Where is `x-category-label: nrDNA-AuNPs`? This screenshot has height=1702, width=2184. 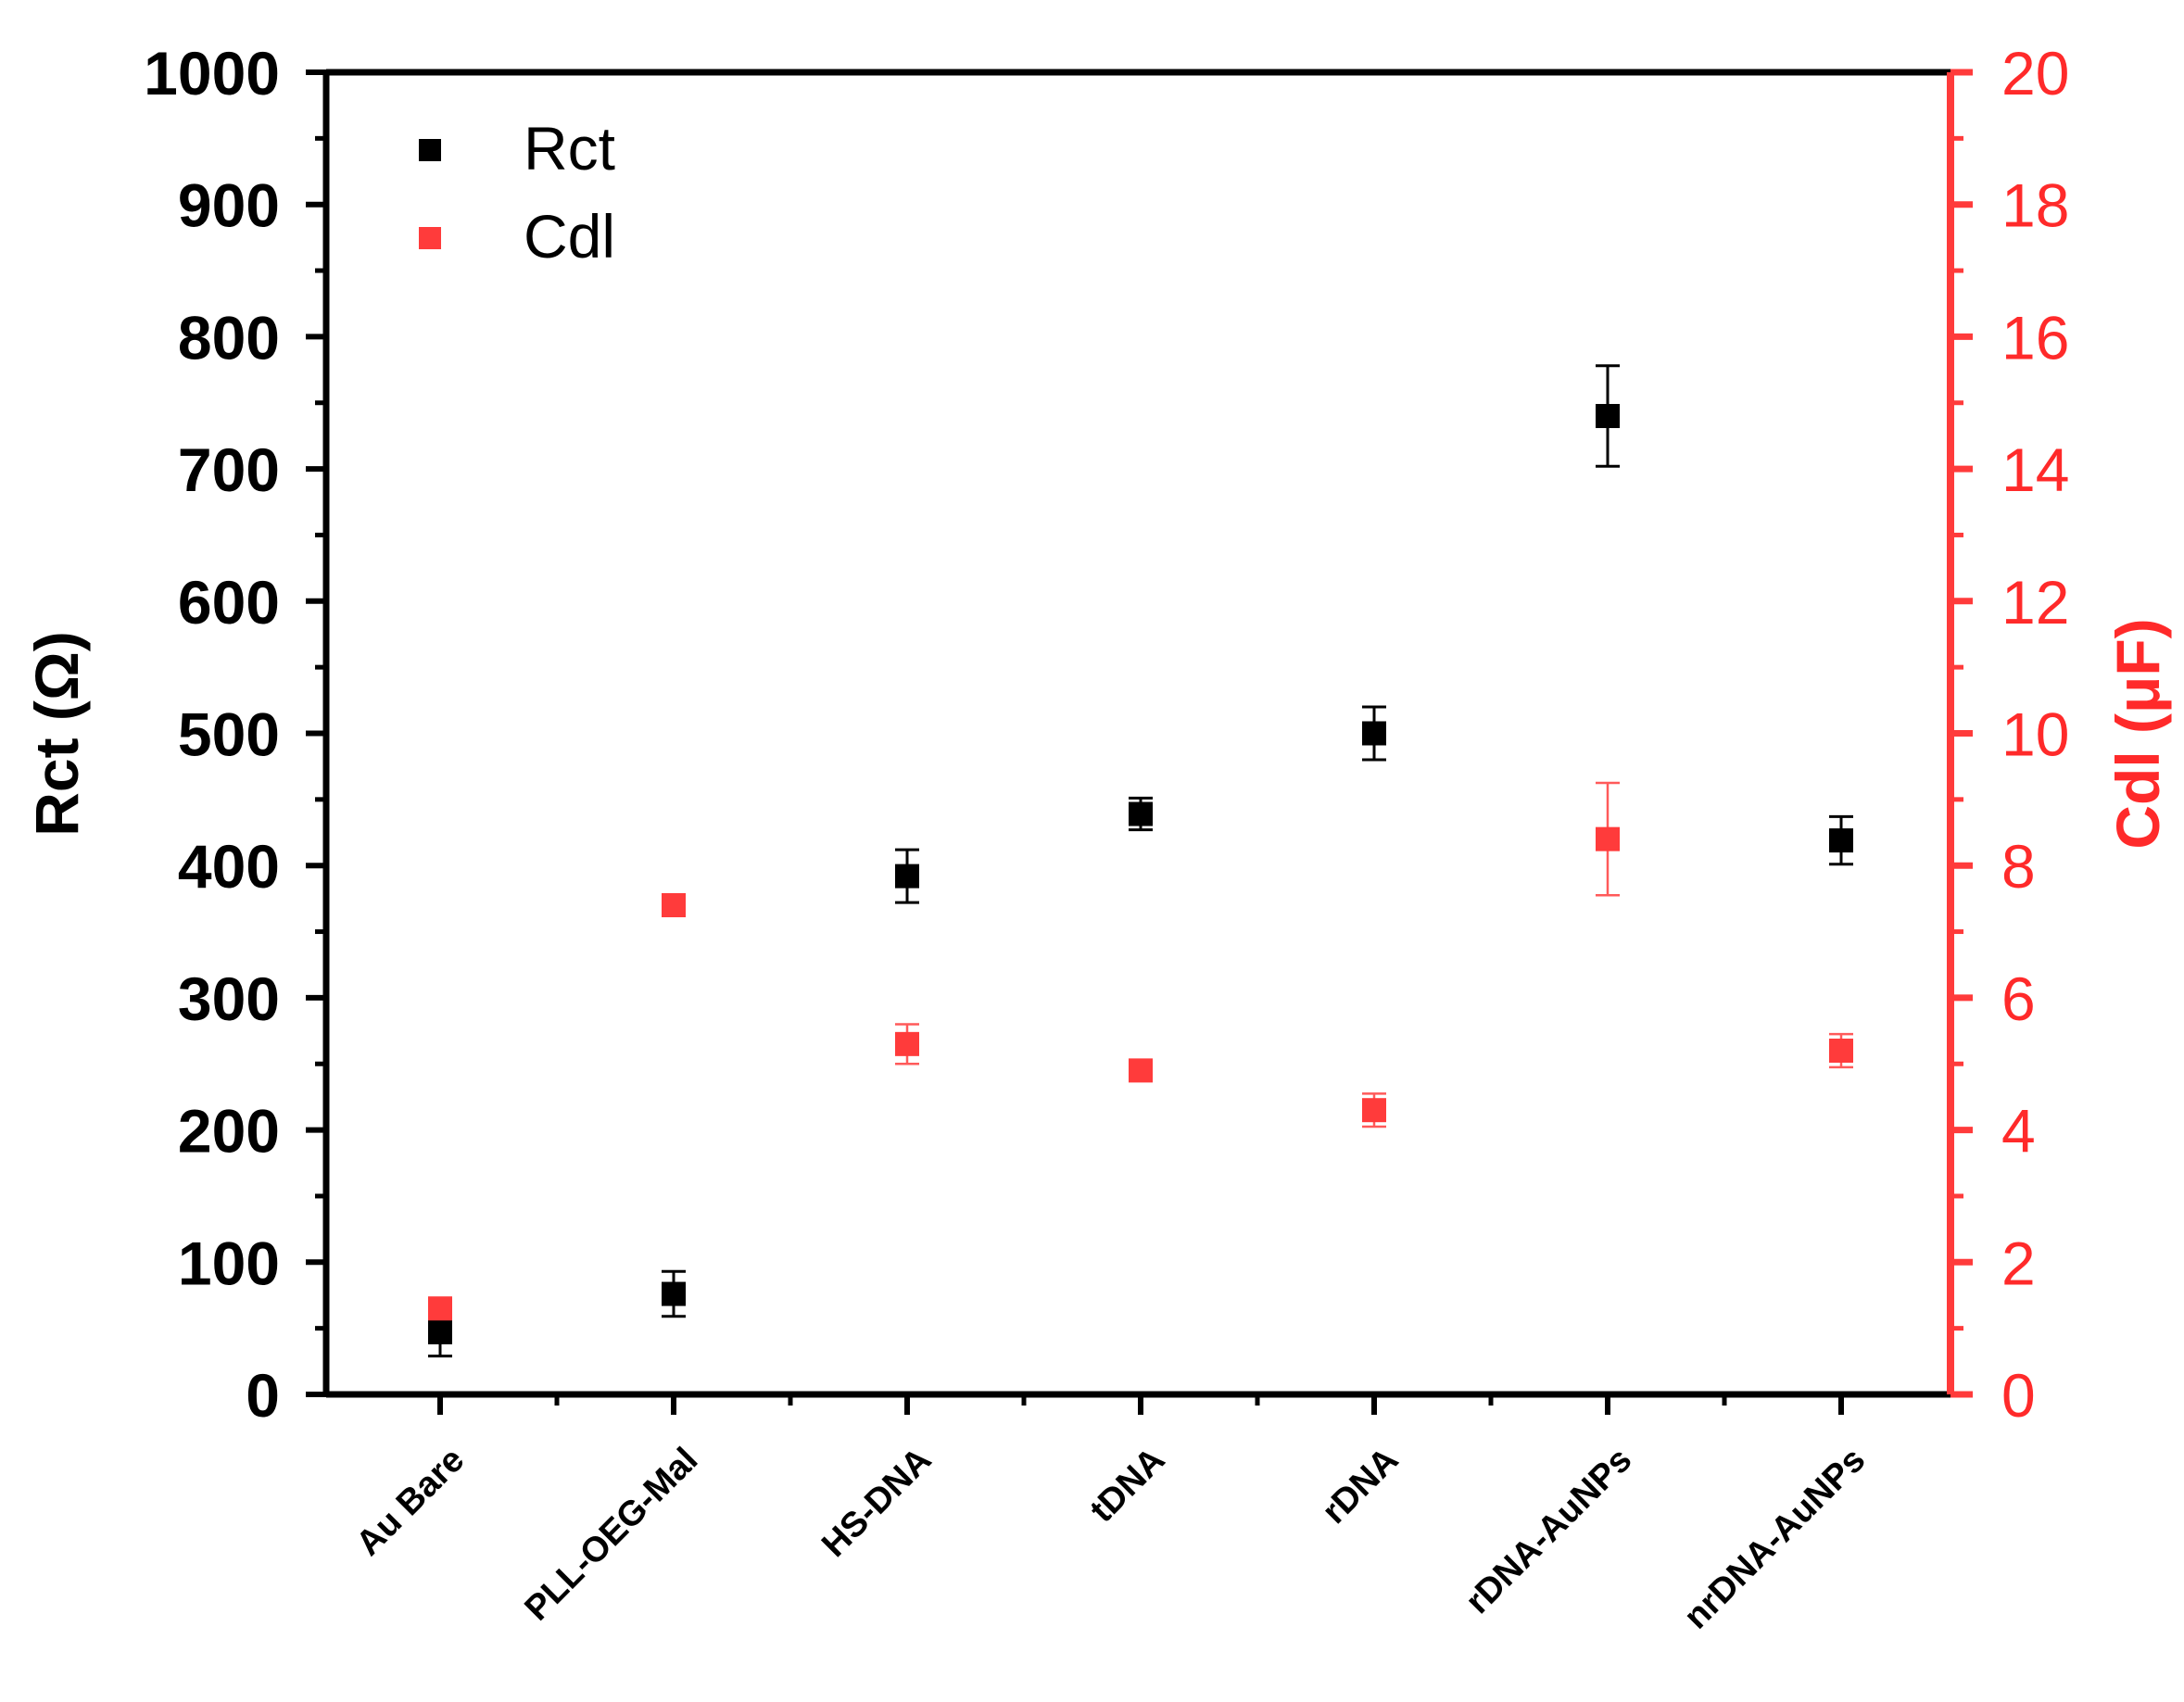
x-category-label: nrDNA-AuNPs is located at coordinates (1775, 1539).